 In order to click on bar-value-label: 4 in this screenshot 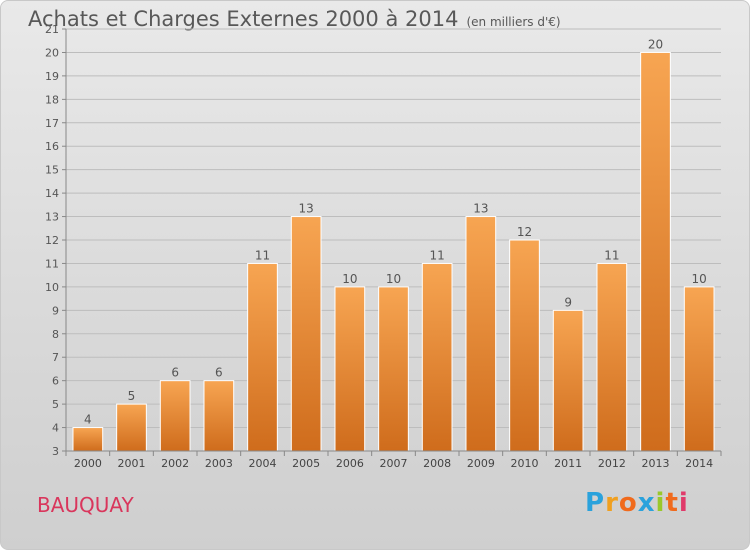, I will do `click(88, 420)`.